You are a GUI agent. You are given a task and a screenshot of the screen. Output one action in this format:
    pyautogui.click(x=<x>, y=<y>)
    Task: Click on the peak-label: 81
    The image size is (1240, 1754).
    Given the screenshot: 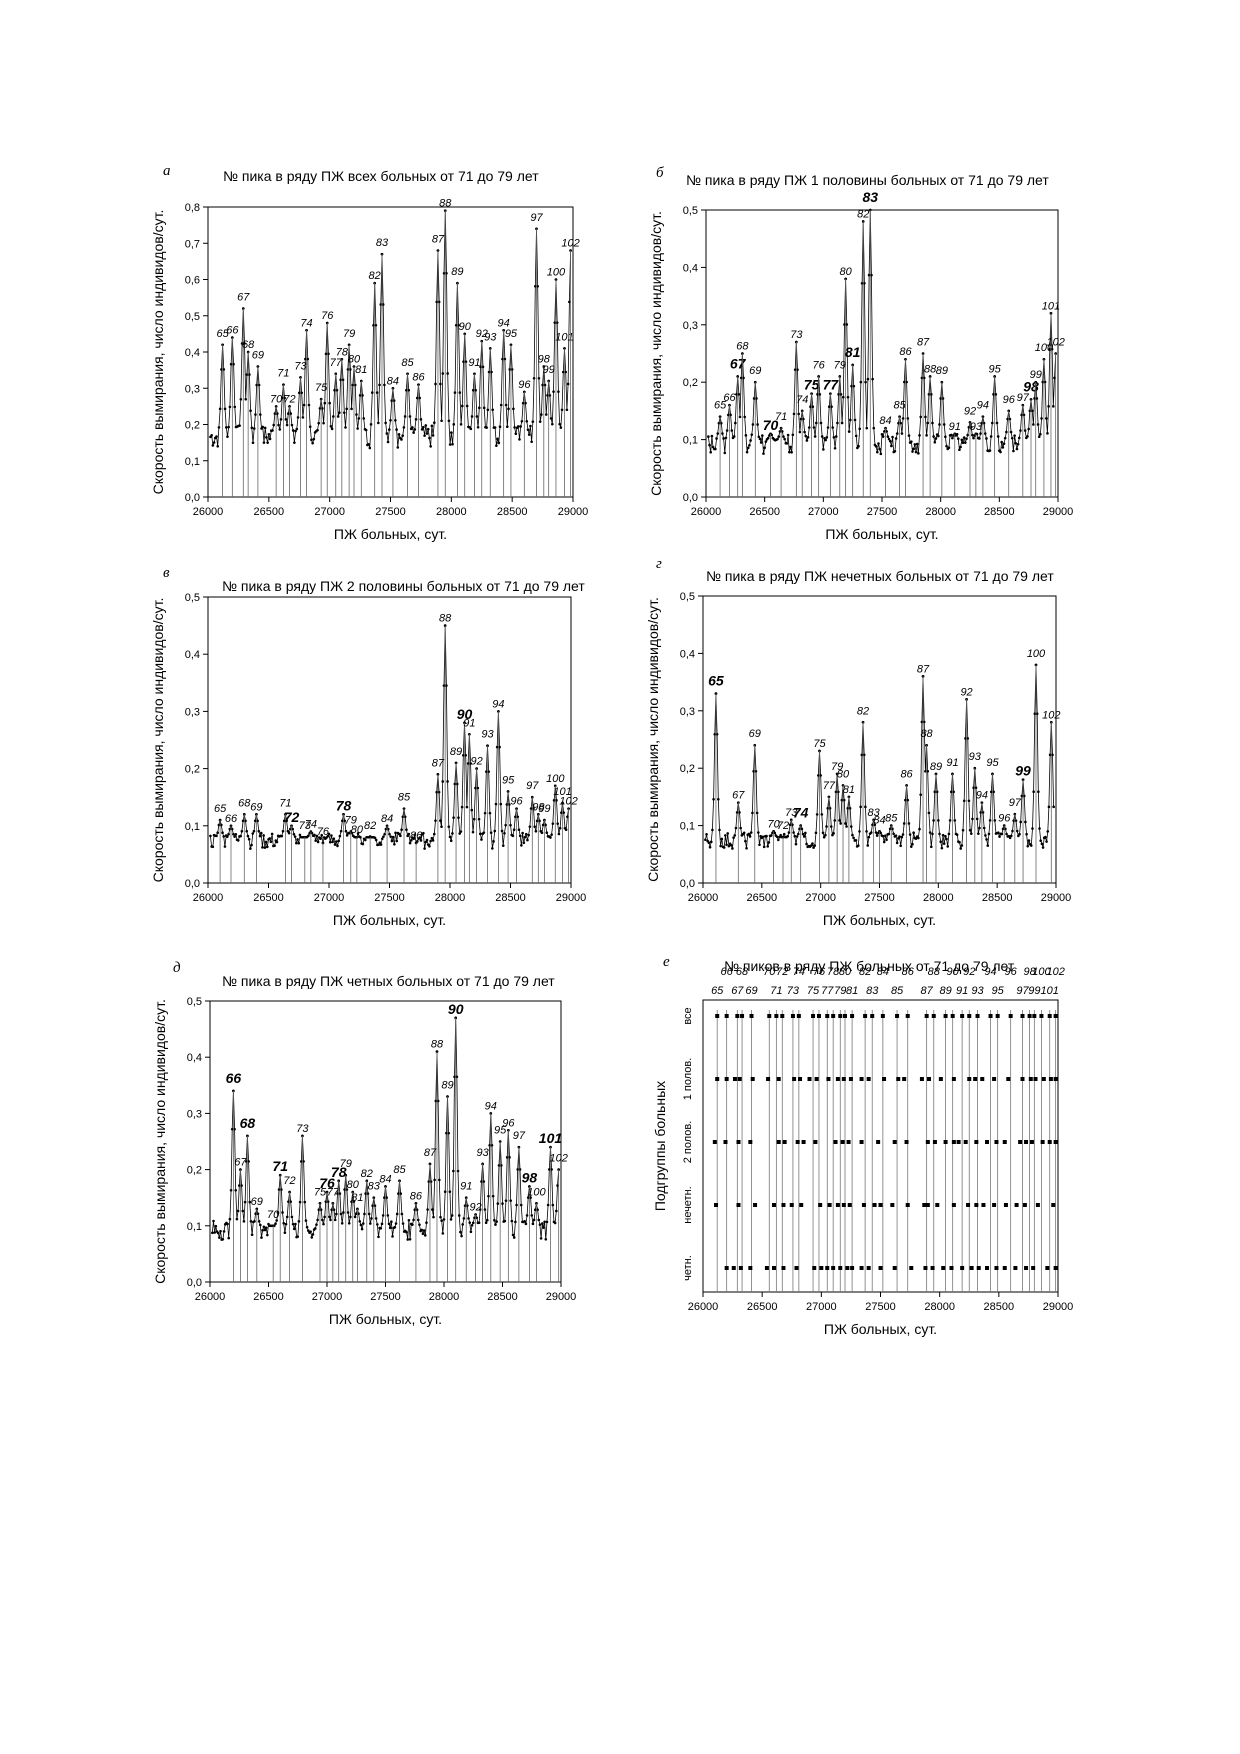 What is the action you would take?
    pyautogui.click(x=849, y=790)
    